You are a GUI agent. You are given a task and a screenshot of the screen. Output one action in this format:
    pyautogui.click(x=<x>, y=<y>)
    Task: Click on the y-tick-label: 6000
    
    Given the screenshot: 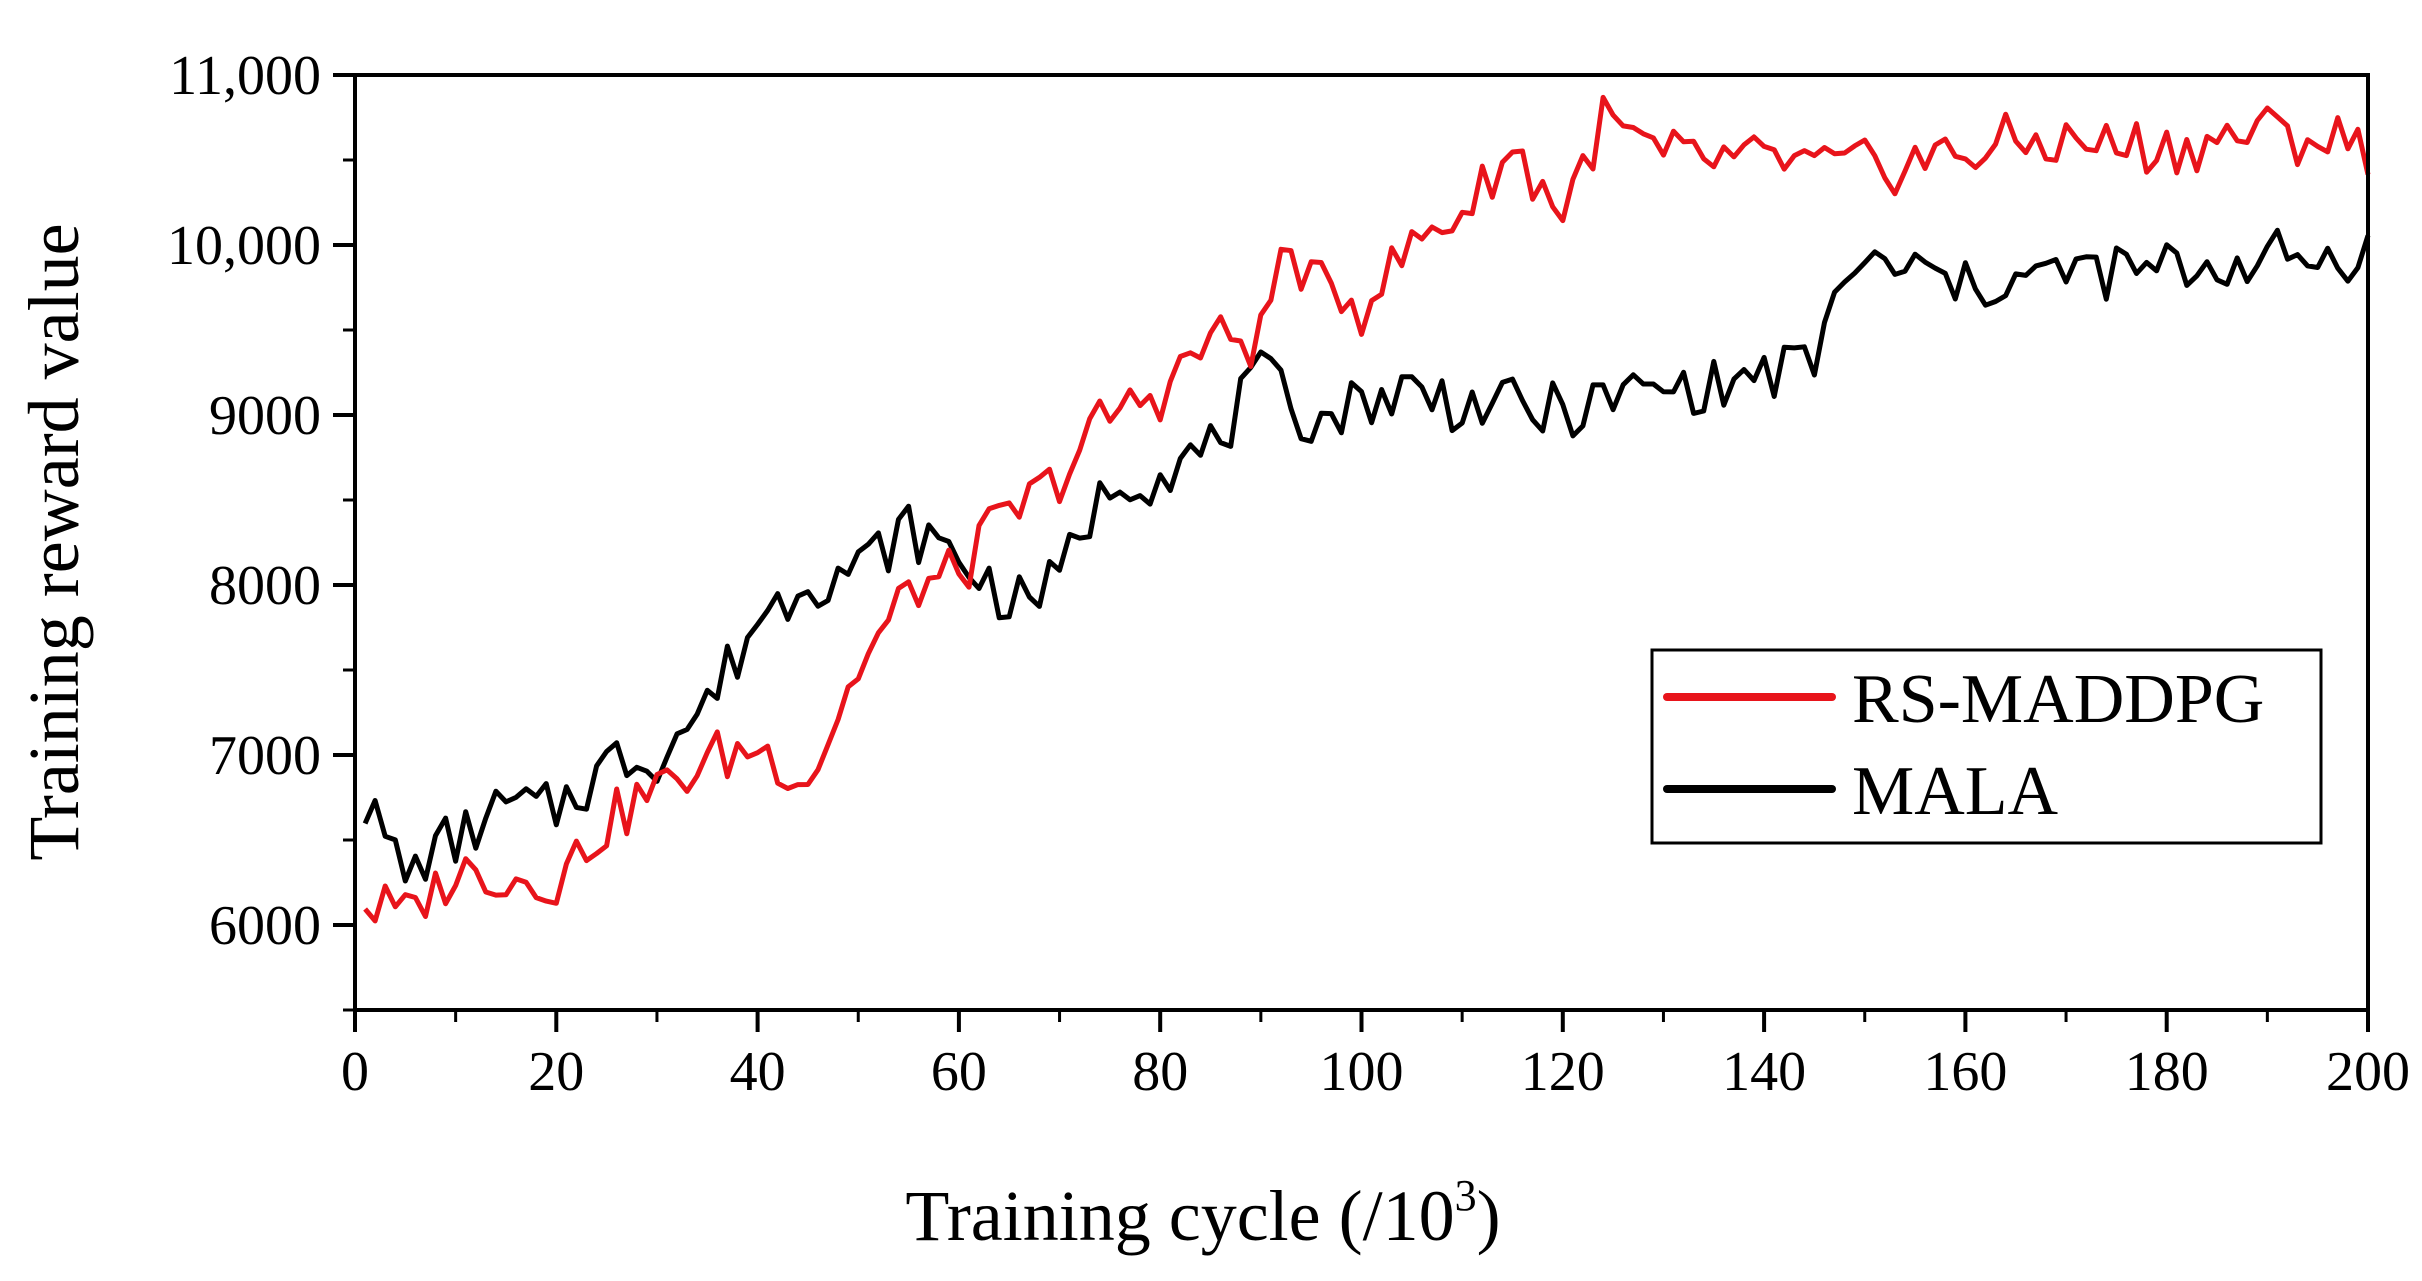 What is the action you would take?
    pyautogui.click(x=265, y=926)
    